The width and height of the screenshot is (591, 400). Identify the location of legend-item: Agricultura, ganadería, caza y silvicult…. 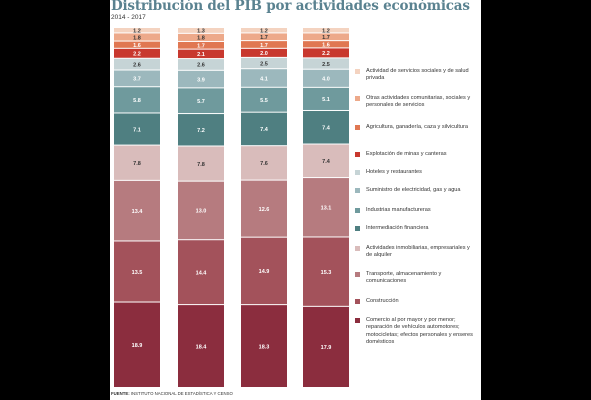
(416, 127).